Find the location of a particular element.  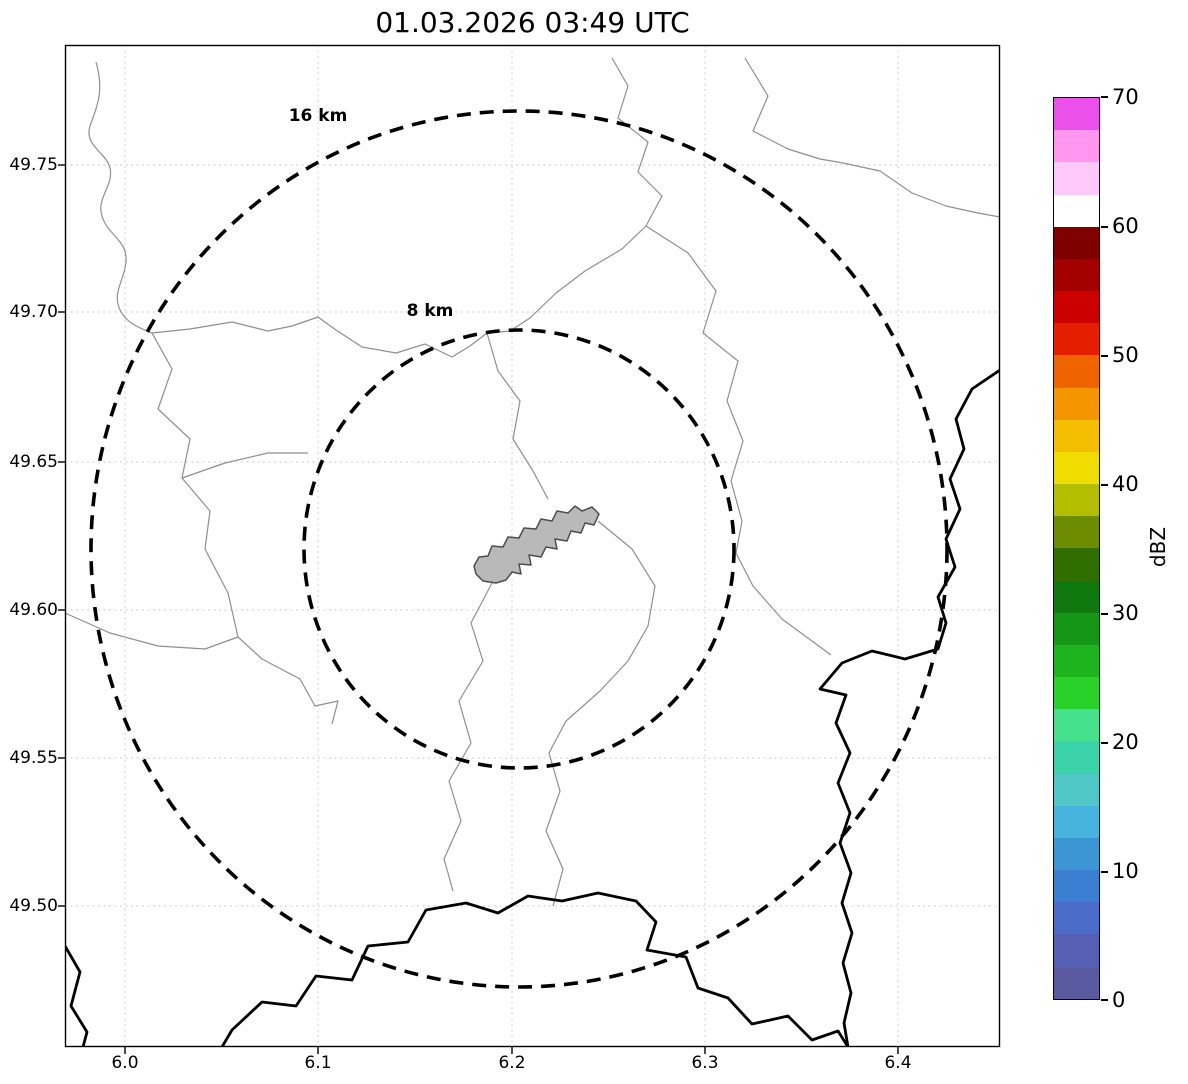

range-ring-label-16km: 16 km is located at coordinates (318, 116).